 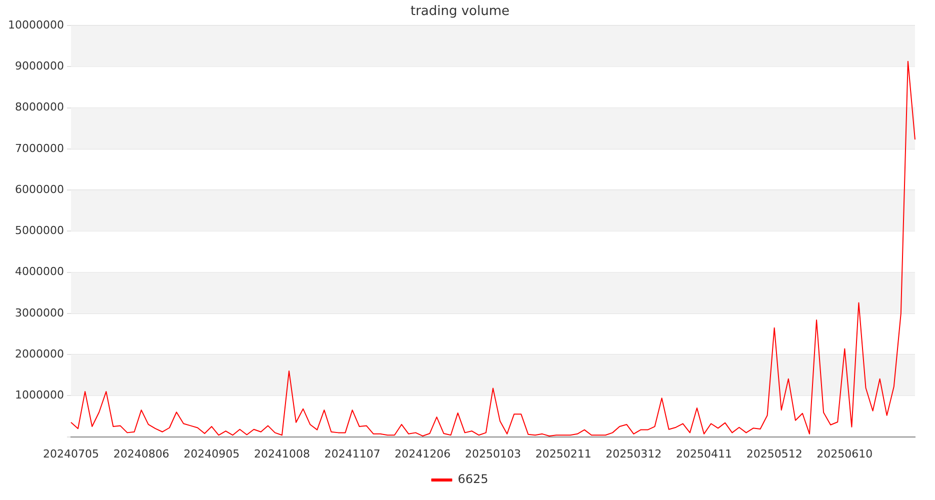 I want to click on x-tick-label: 20250211, so click(x=563, y=453).